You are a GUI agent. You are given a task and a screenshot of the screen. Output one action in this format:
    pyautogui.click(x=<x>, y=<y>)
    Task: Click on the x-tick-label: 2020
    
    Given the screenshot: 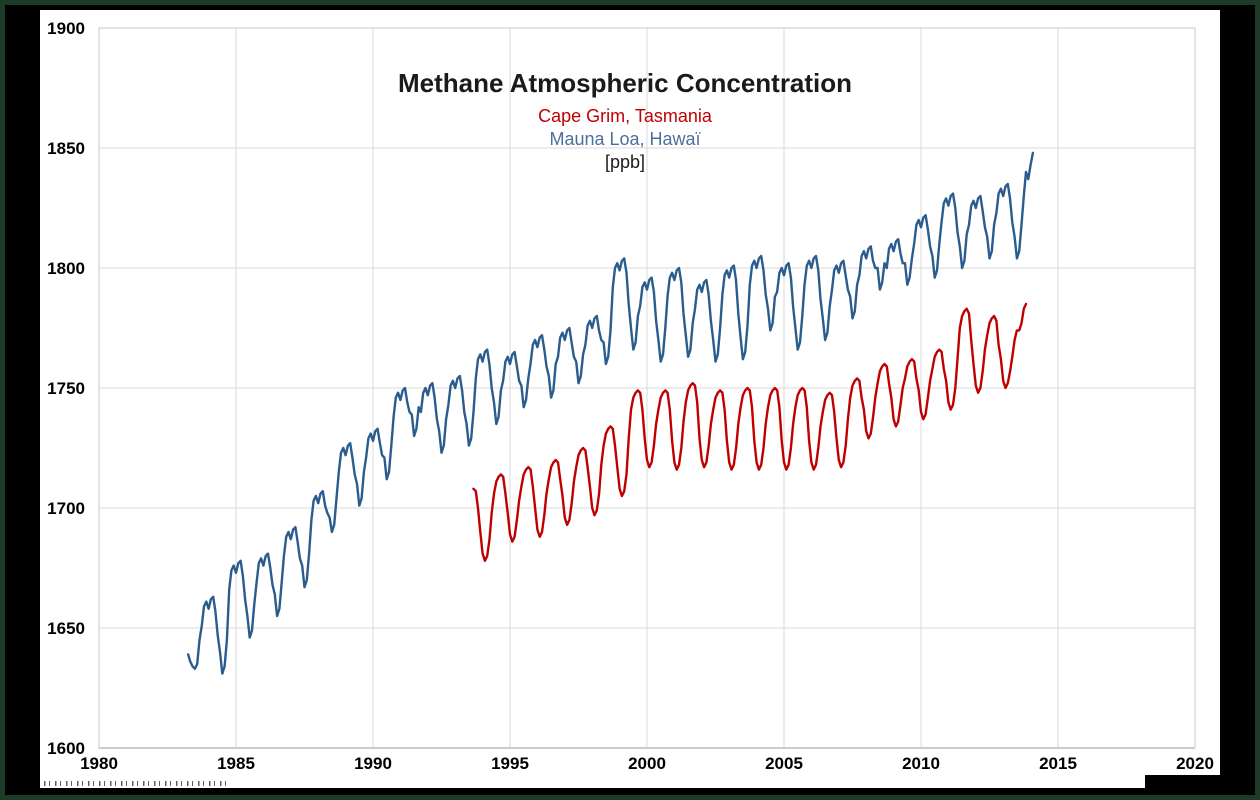 What is the action you would take?
    pyautogui.click(x=1195, y=763)
    